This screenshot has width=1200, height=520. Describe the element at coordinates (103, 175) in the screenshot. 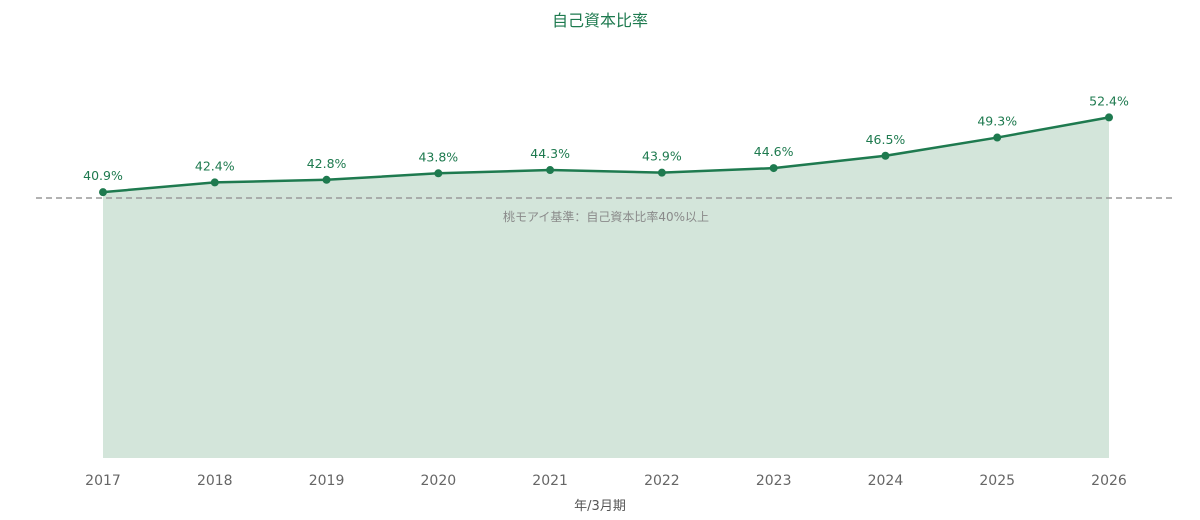

I see `data-label-2017: 40.9%` at that location.